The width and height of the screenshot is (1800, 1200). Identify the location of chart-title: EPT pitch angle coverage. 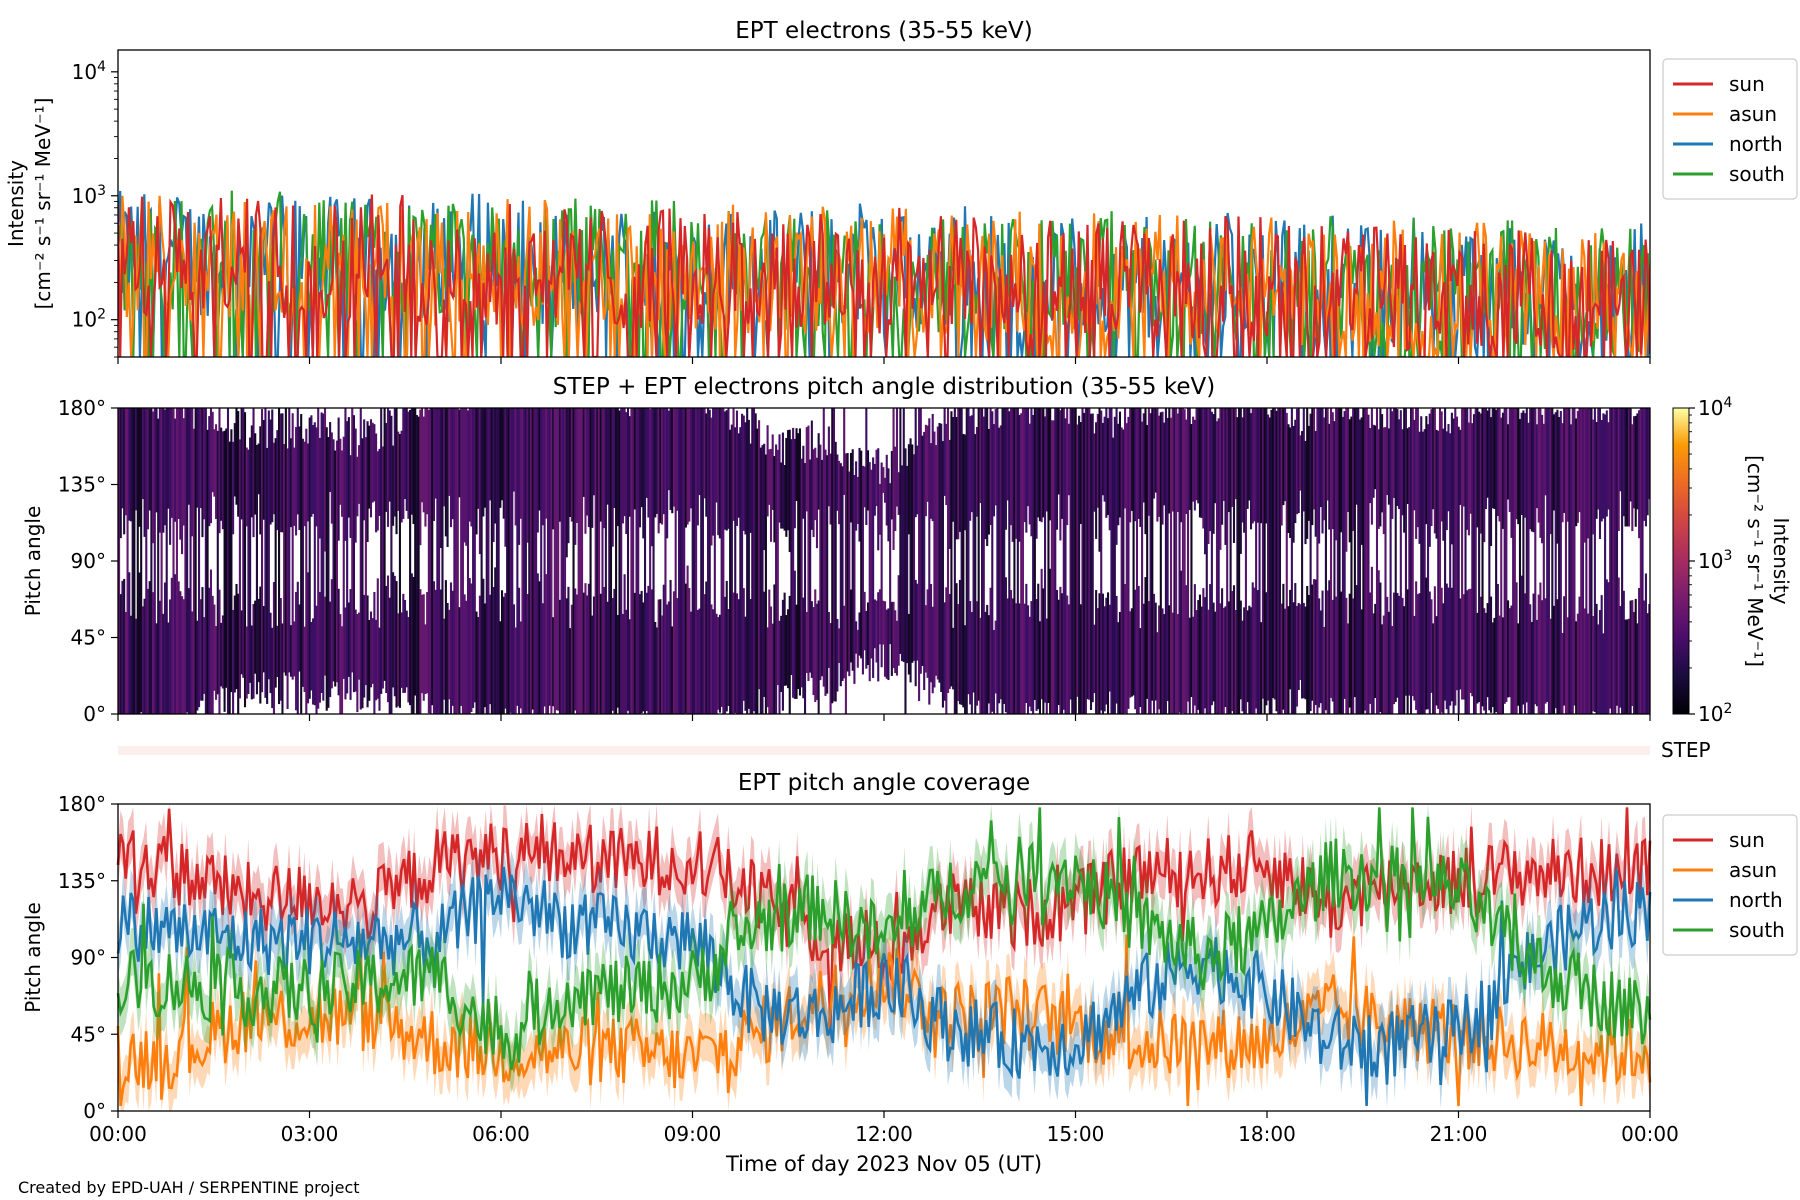
(884, 783).